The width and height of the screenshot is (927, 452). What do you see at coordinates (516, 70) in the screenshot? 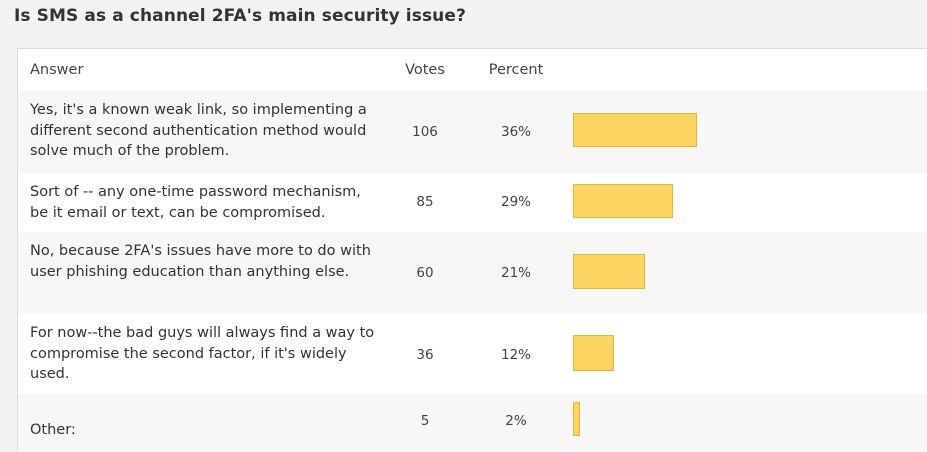
I see `column-header-percent: Percent` at bounding box center [516, 70].